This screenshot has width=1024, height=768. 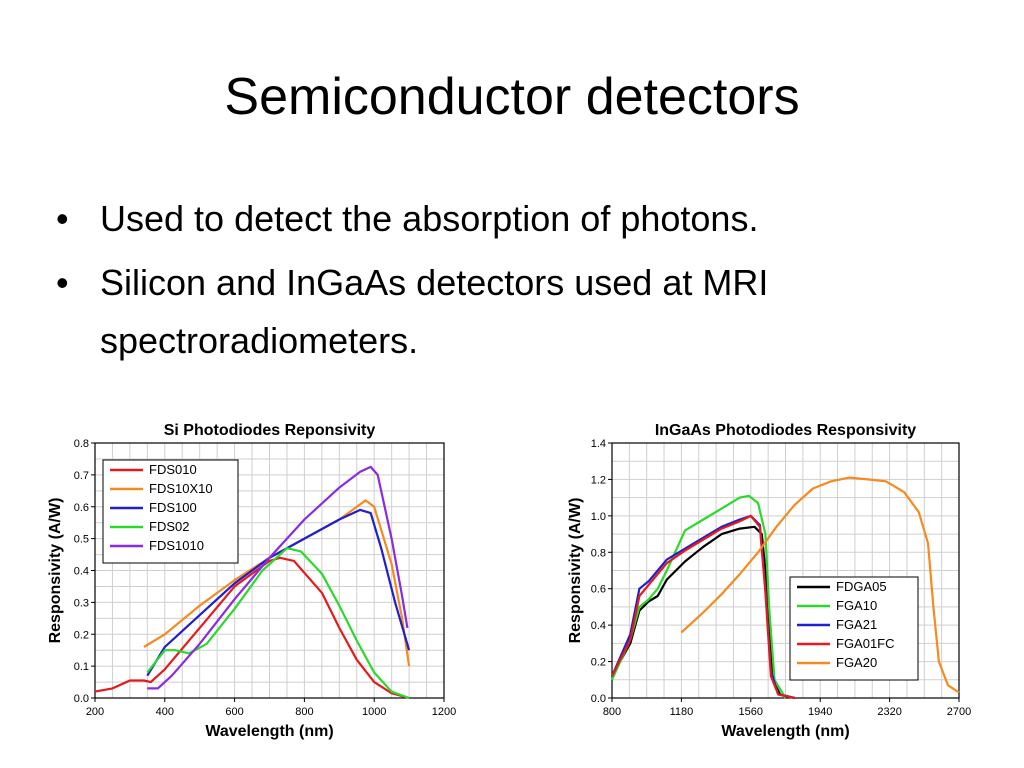 What do you see at coordinates (81, 540) in the screenshot?
I see `y-tick-label: 0.5` at bounding box center [81, 540].